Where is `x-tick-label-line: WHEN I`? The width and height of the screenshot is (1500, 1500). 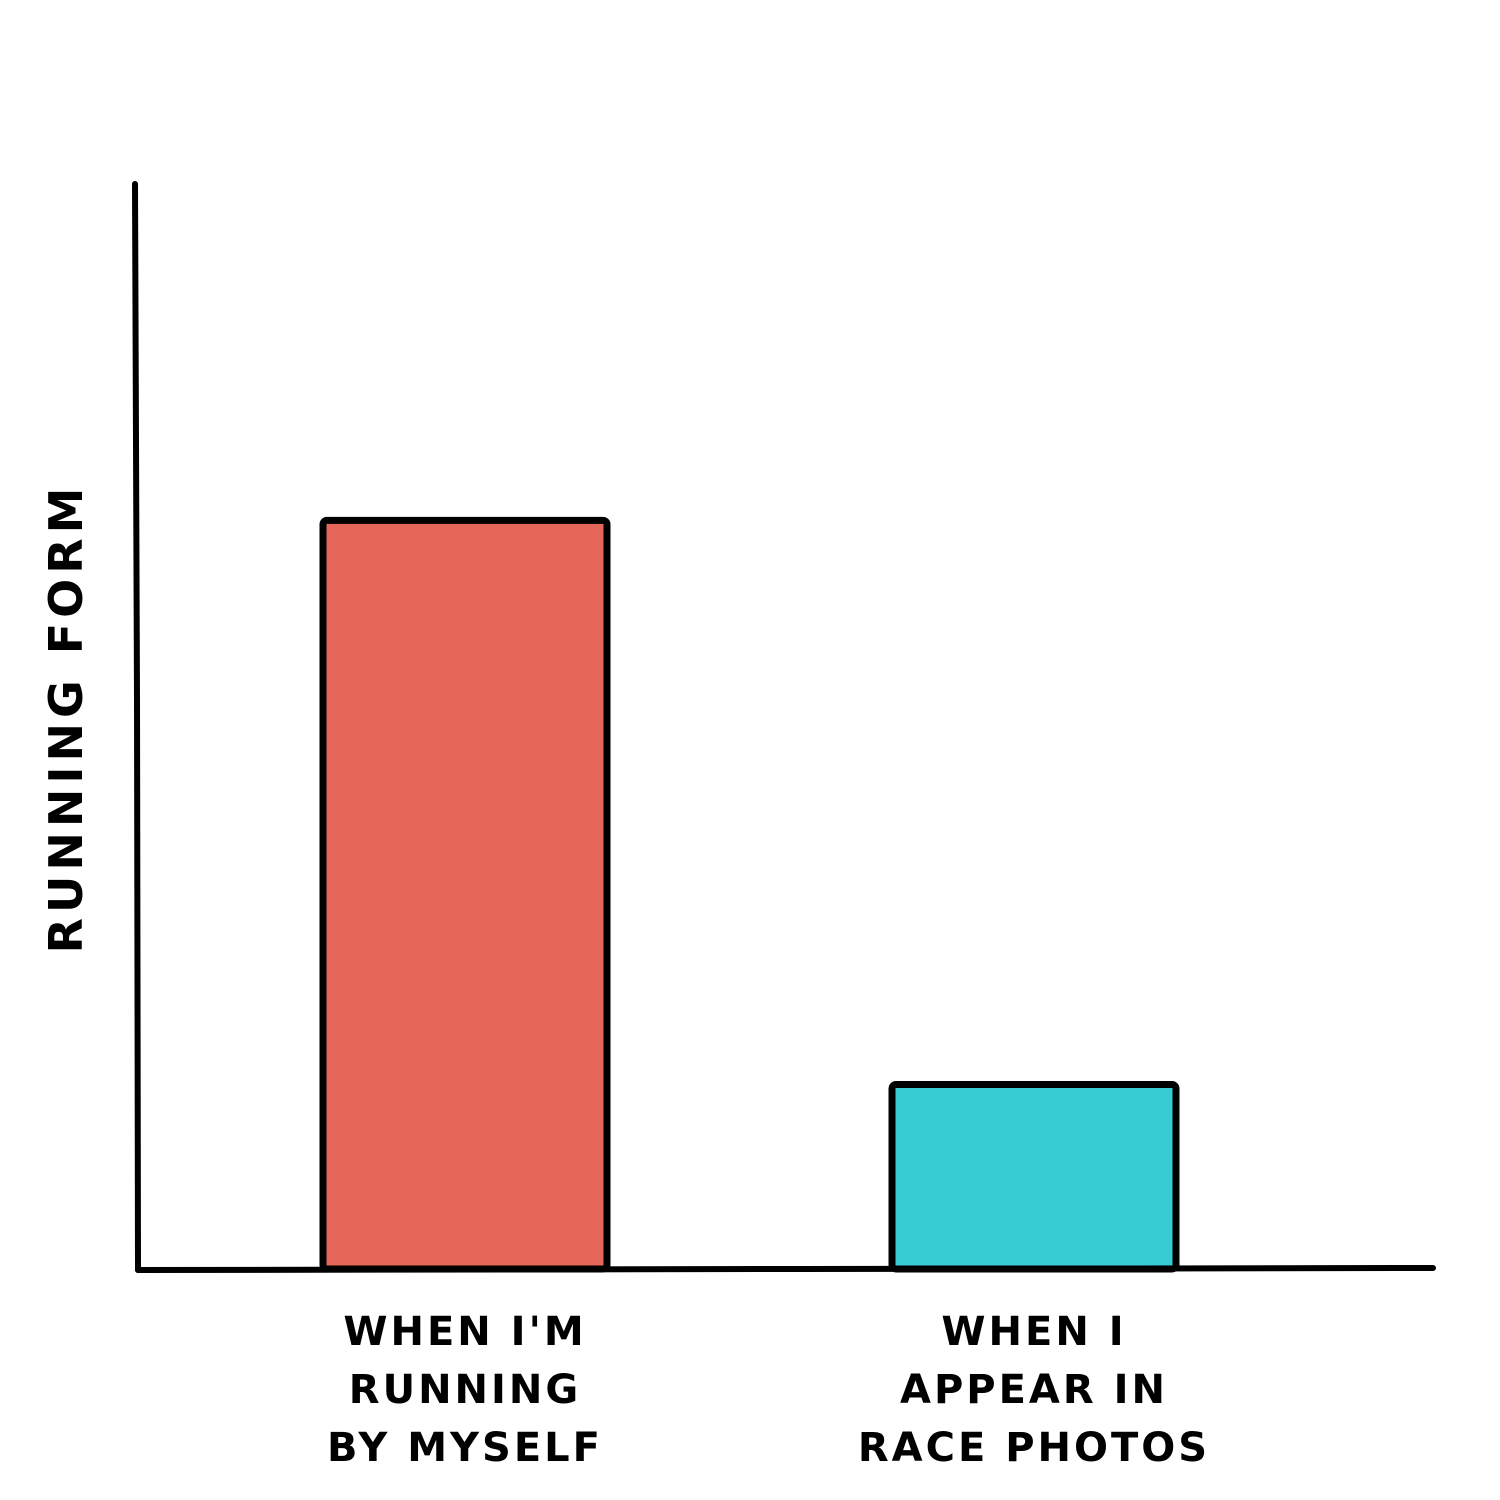
x-tick-label-line: WHEN I is located at coordinates (1033, 1332).